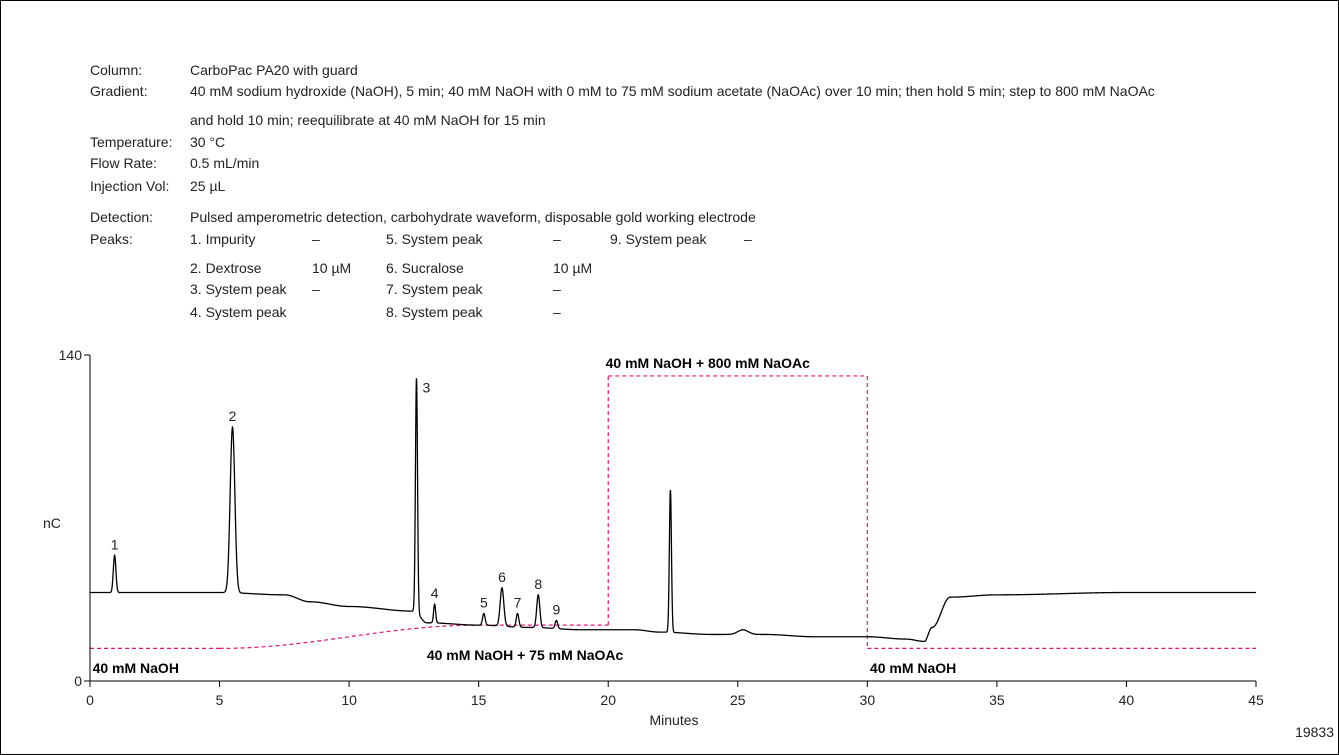 Image resolution: width=1339 pixels, height=755 pixels. I want to click on injection-vol-value: 25 µL, so click(208, 186).